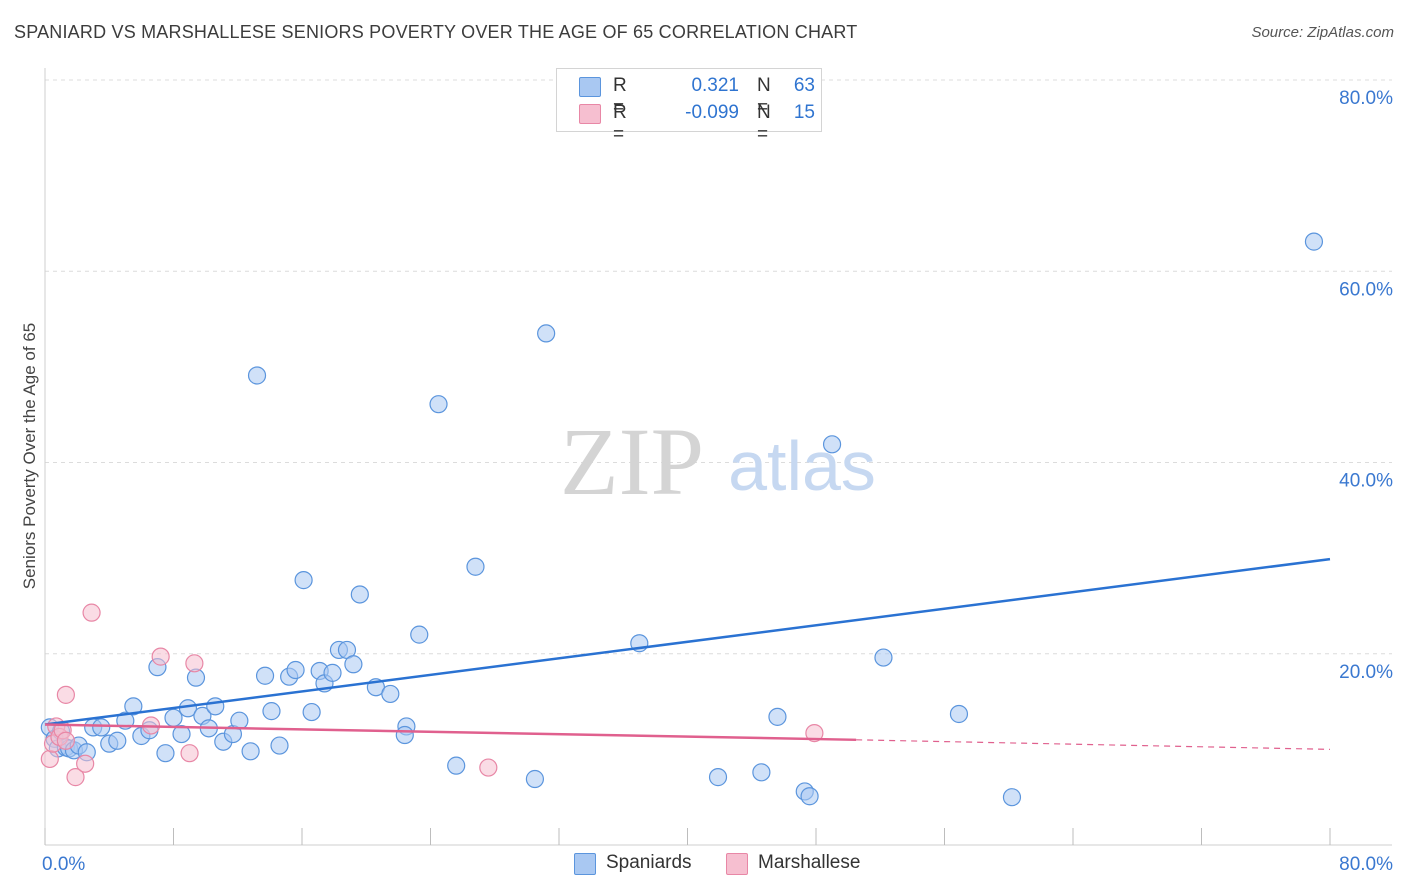  What do you see at coordinates (764, 96) in the screenshot?
I see `spaniards-n-label: N =` at bounding box center [764, 96].